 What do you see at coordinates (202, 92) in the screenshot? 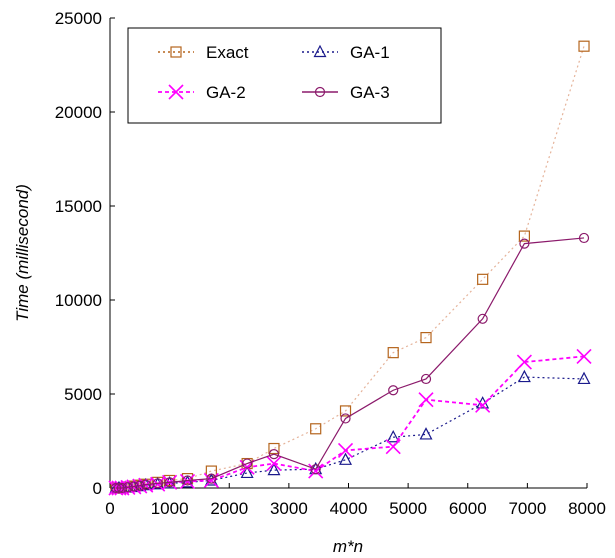
I see `legend-item-ga-2: GA-2` at bounding box center [202, 92].